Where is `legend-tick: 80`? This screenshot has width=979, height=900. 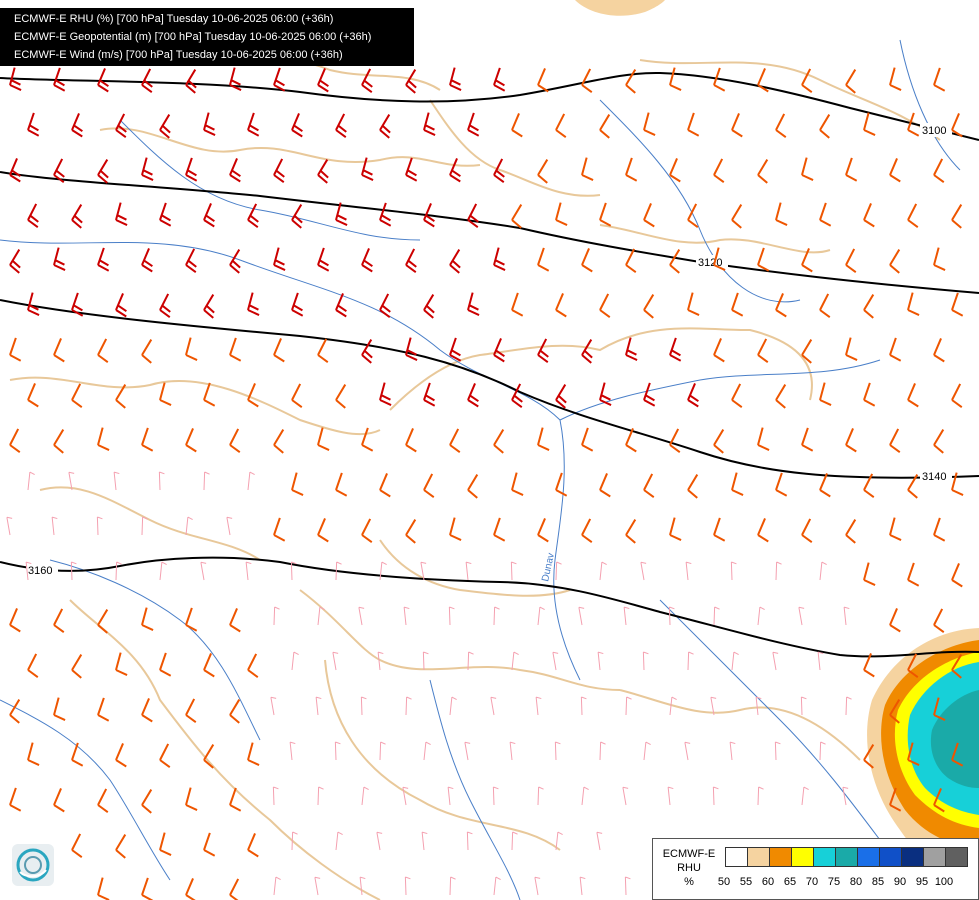
legend-tick: 80 is located at coordinates (856, 882).